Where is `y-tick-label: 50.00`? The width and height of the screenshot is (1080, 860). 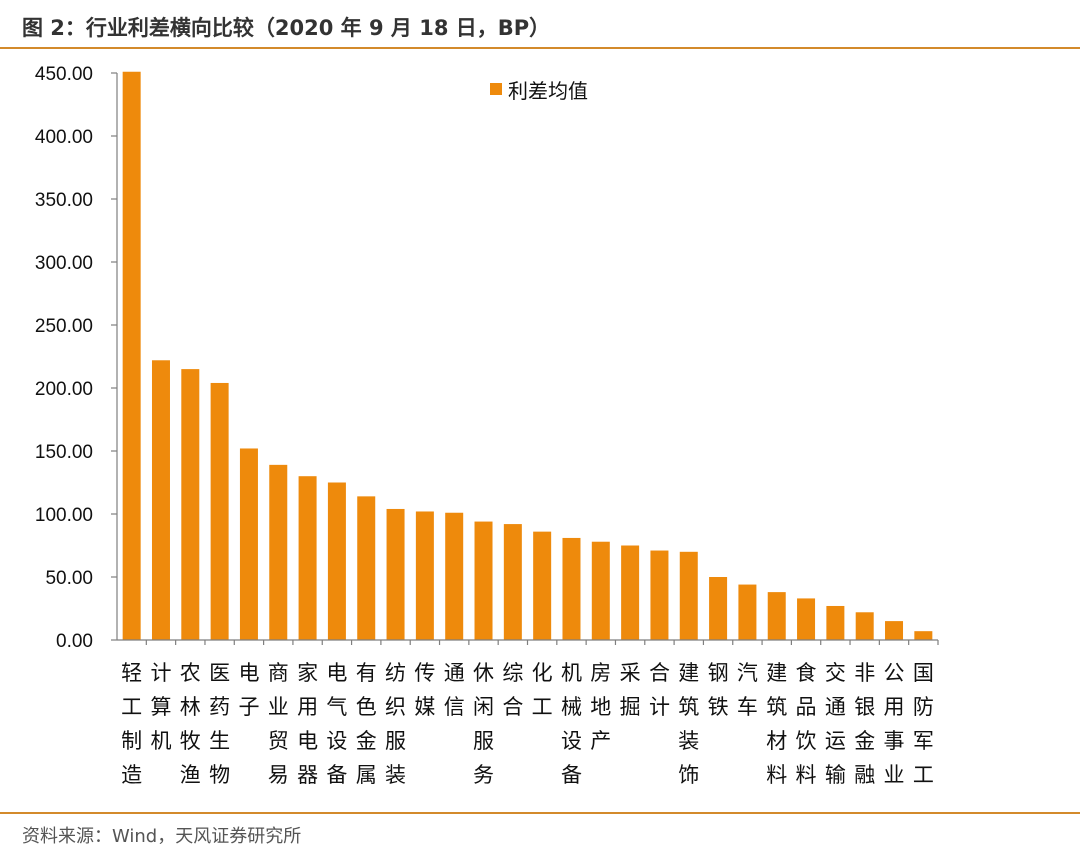
y-tick-label: 50.00 is located at coordinates (69, 578).